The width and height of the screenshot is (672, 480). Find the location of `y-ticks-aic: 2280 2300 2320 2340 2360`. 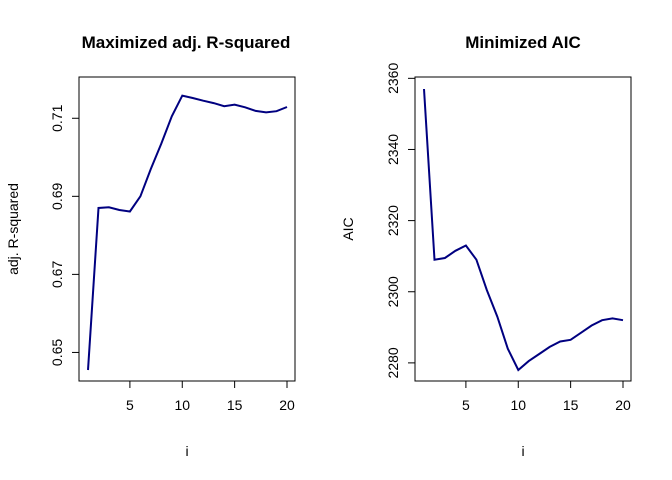

y-ticks-aic: 2280 2300 2320 2340 2360 is located at coordinates (400, 220).